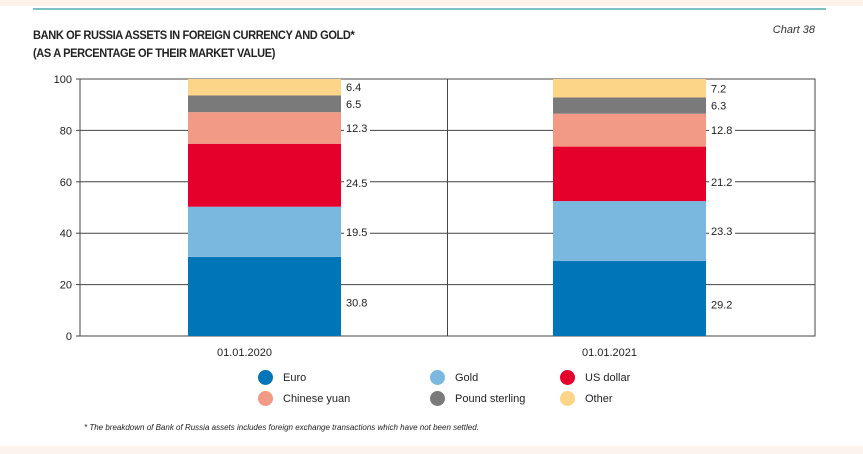 This screenshot has width=863, height=454. I want to click on legend-label: Pound sterling, so click(490, 398).